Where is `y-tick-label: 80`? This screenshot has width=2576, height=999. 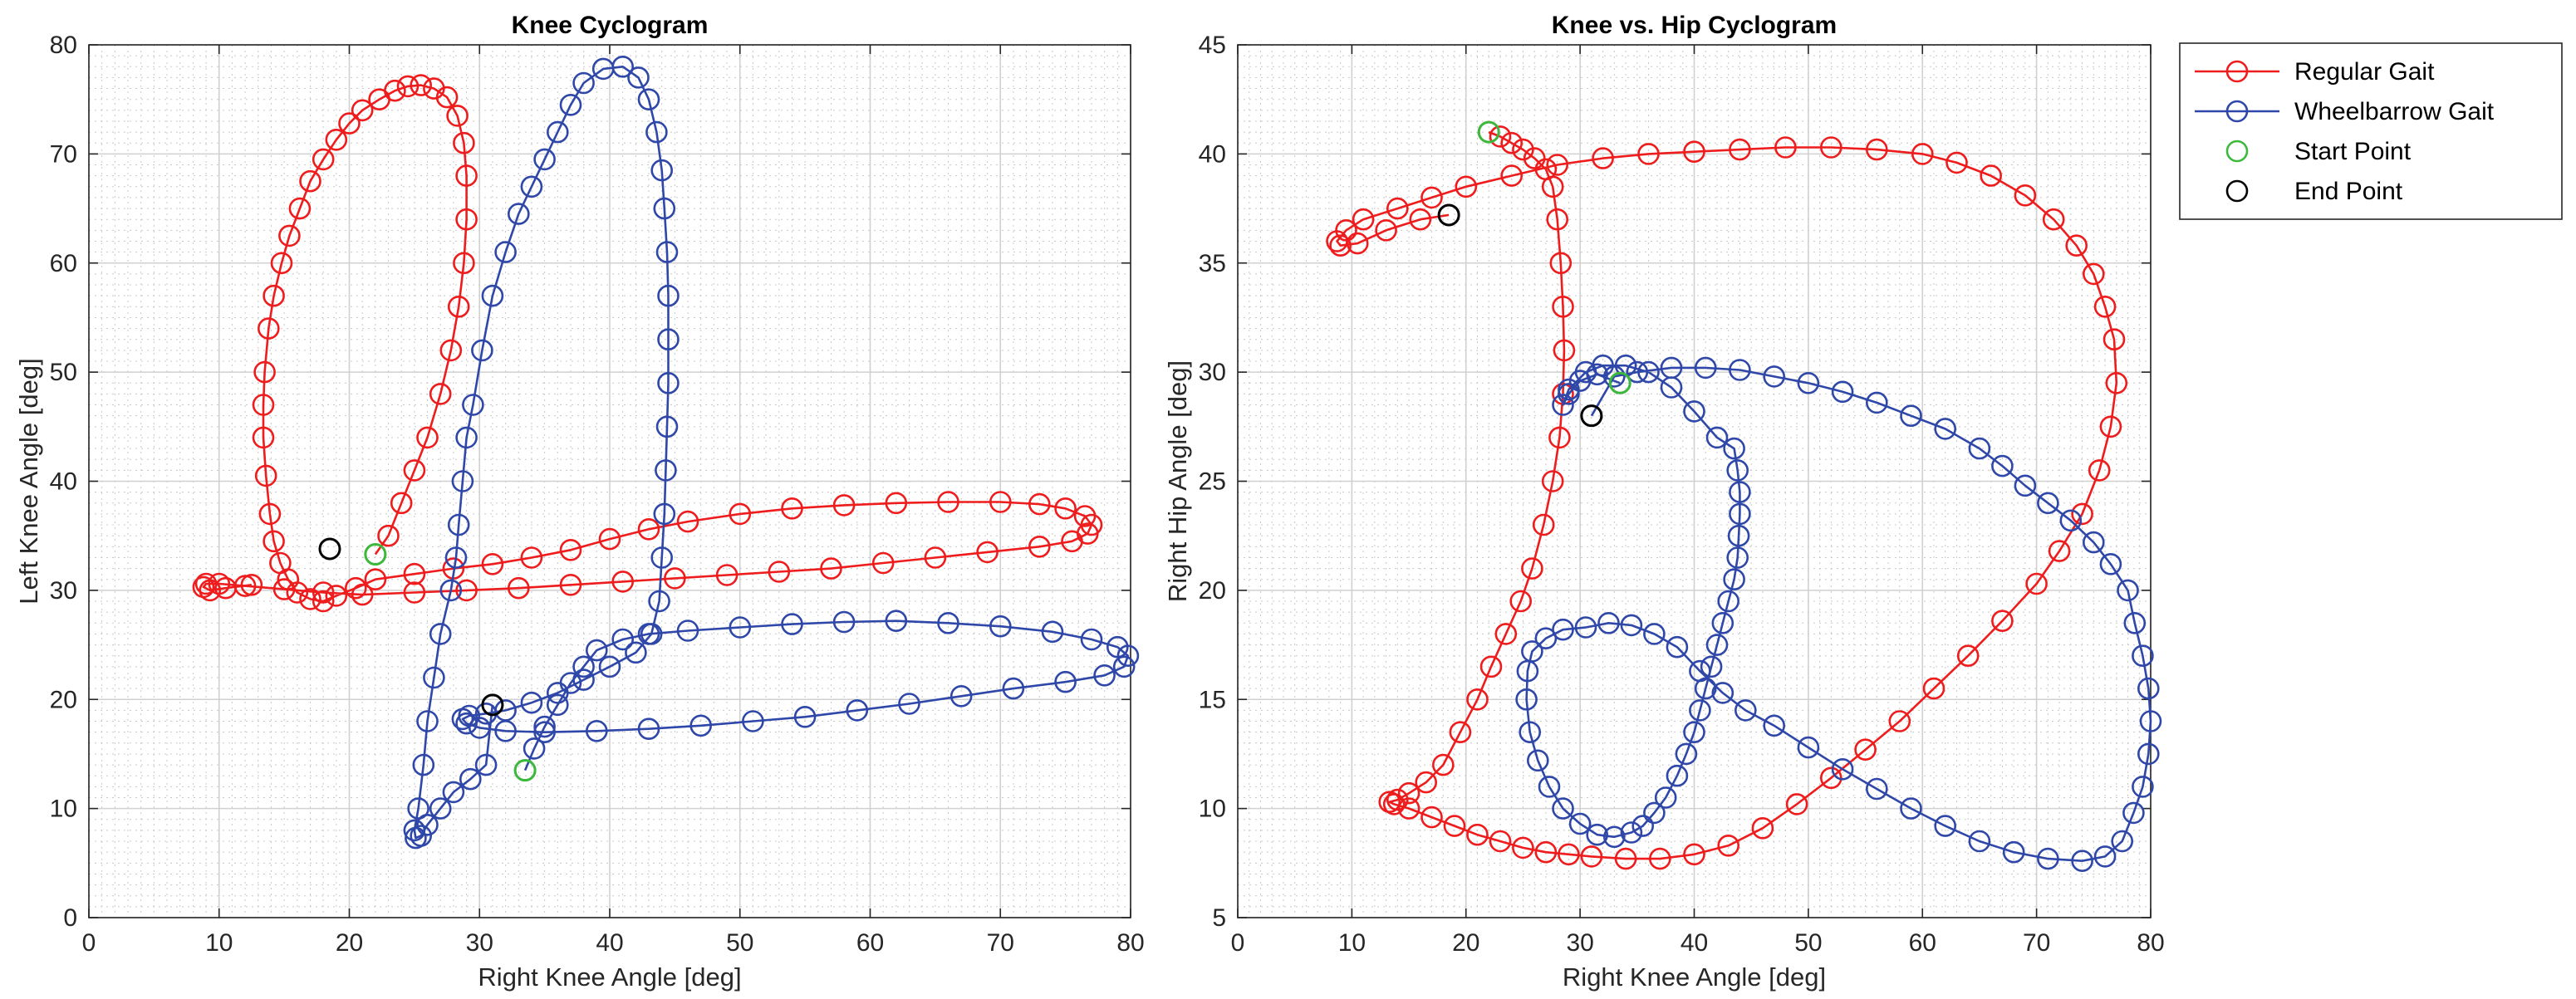
y-tick-label: 80 is located at coordinates (63, 45).